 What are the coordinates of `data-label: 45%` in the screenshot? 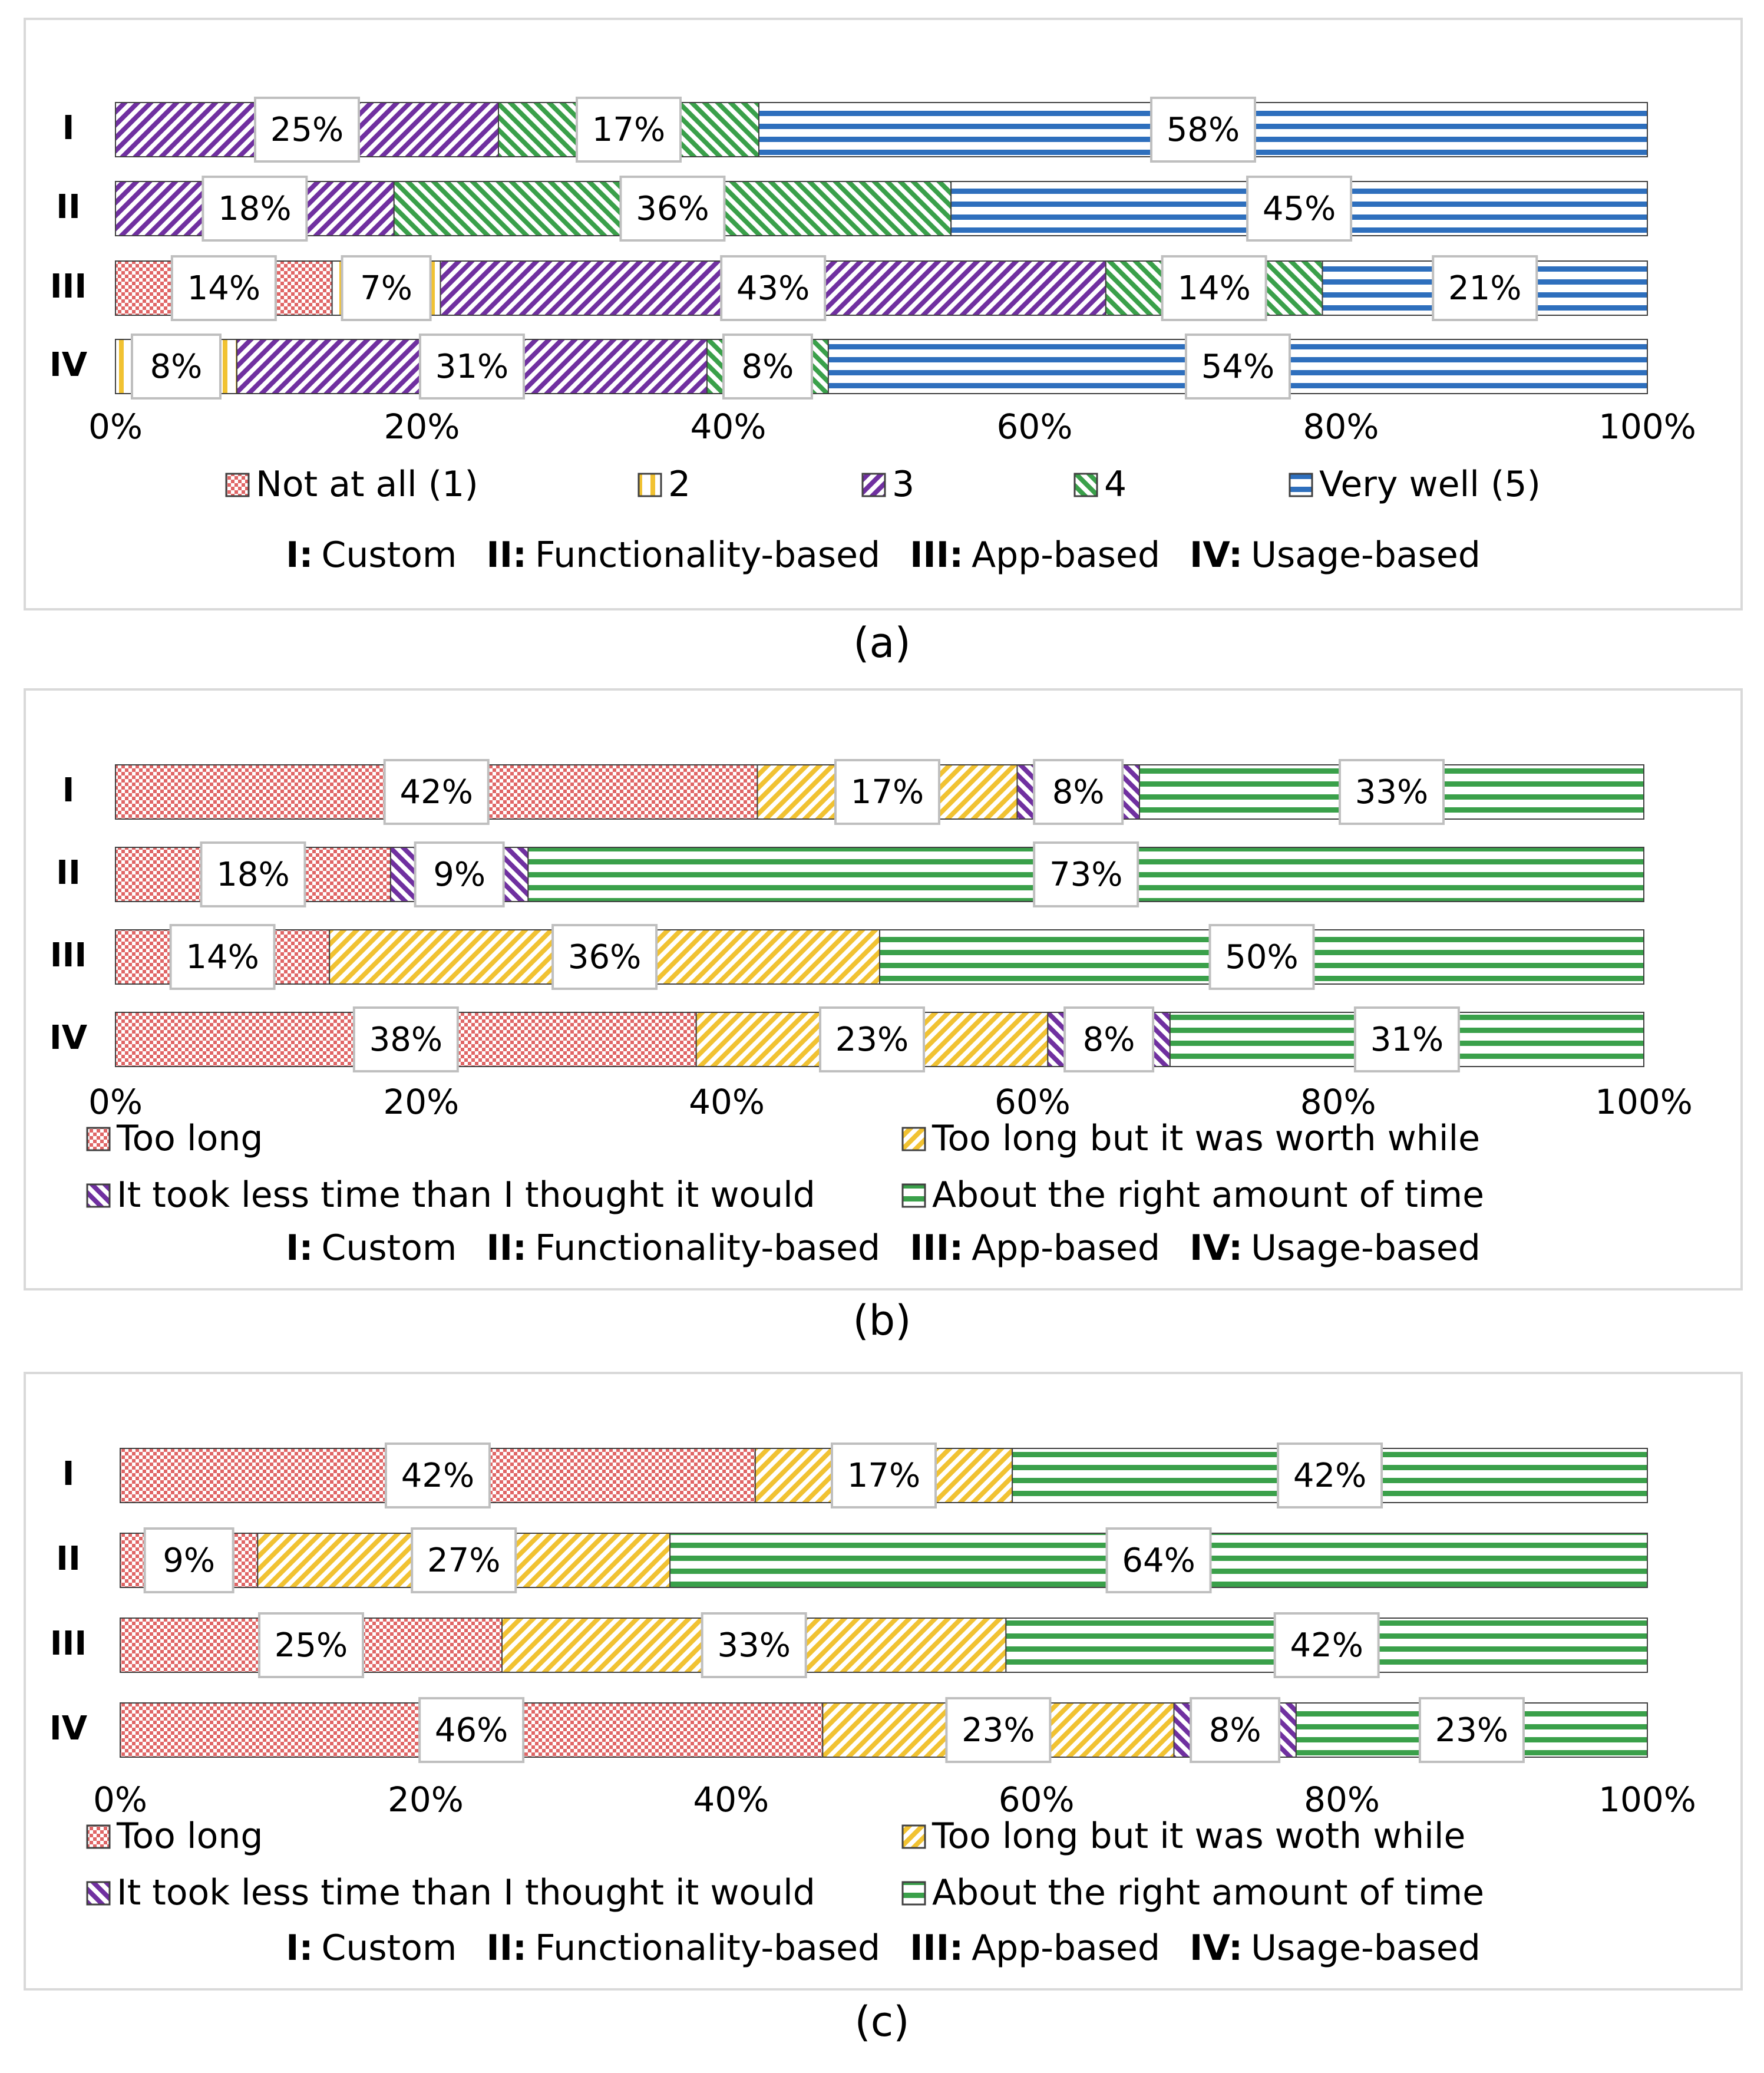 It's located at (1299, 209).